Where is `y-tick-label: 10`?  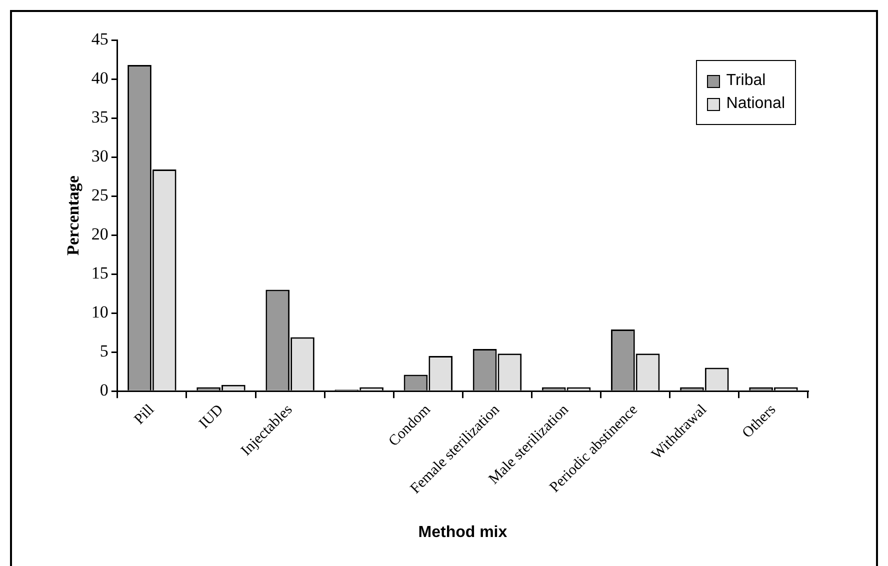
y-tick-label: 10 is located at coordinates (99, 312).